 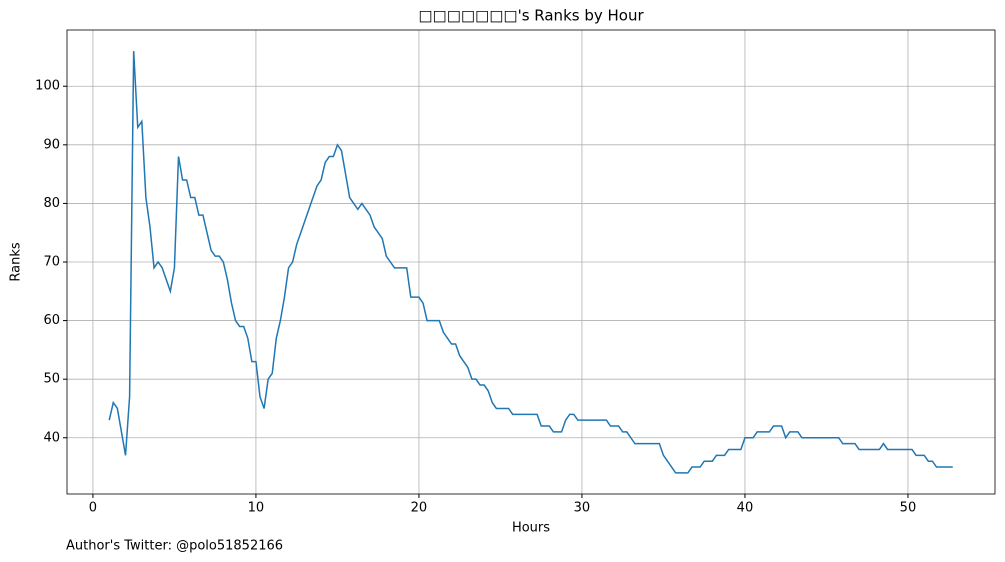 What do you see at coordinates (531, 16) in the screenshot?
I see `chart-title: □□□□□□□'s Ranks by Hour` at bounding box center [531, 16].